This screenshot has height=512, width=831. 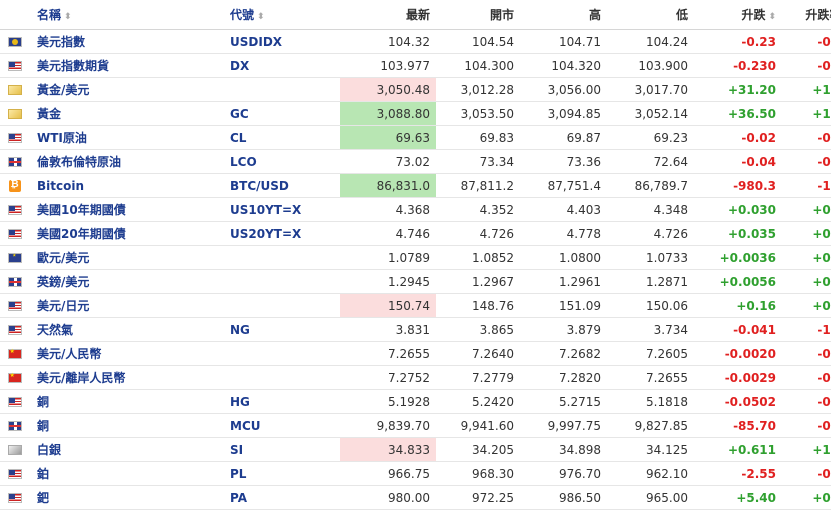 I want to click on low-price-cell: 72.64, so click(x=652, y=161).